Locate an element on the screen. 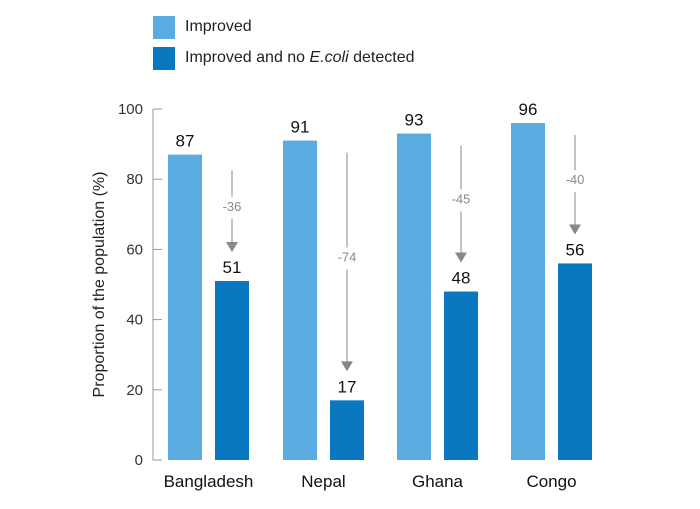  data-label: 17 is located at coordinates (347, 386).